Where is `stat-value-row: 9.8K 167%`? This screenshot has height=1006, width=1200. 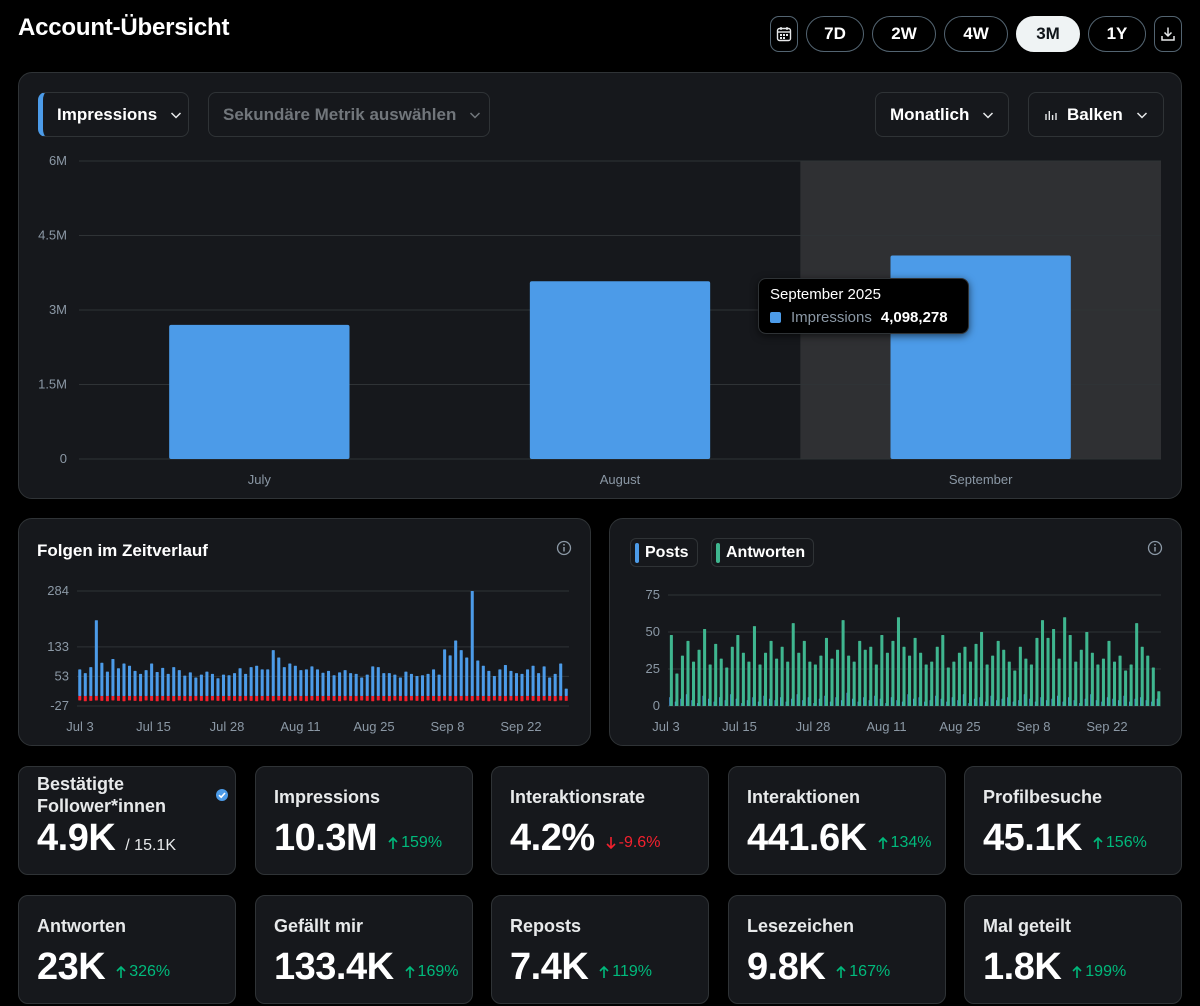 stat-value-row: 9.8K 167% is located at coordinates (818, 967).